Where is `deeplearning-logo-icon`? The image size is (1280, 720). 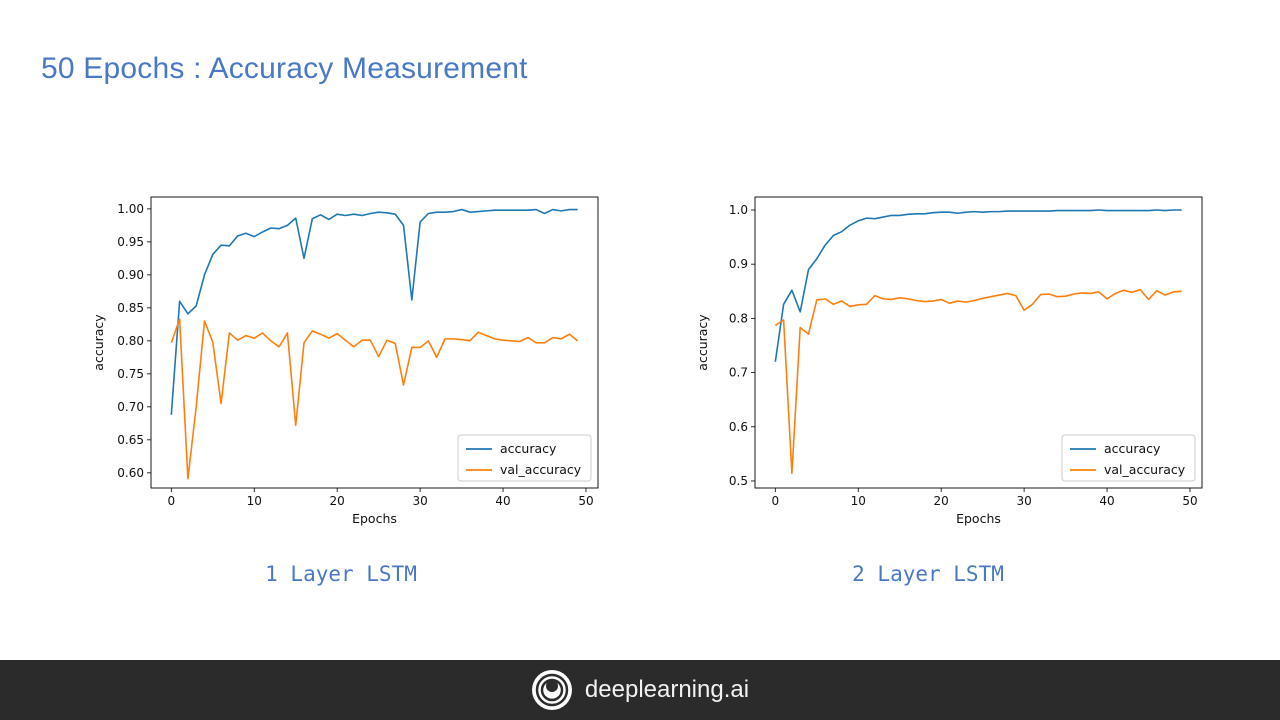
deeplearning-logo-icon is located at coordinates (551, 690).